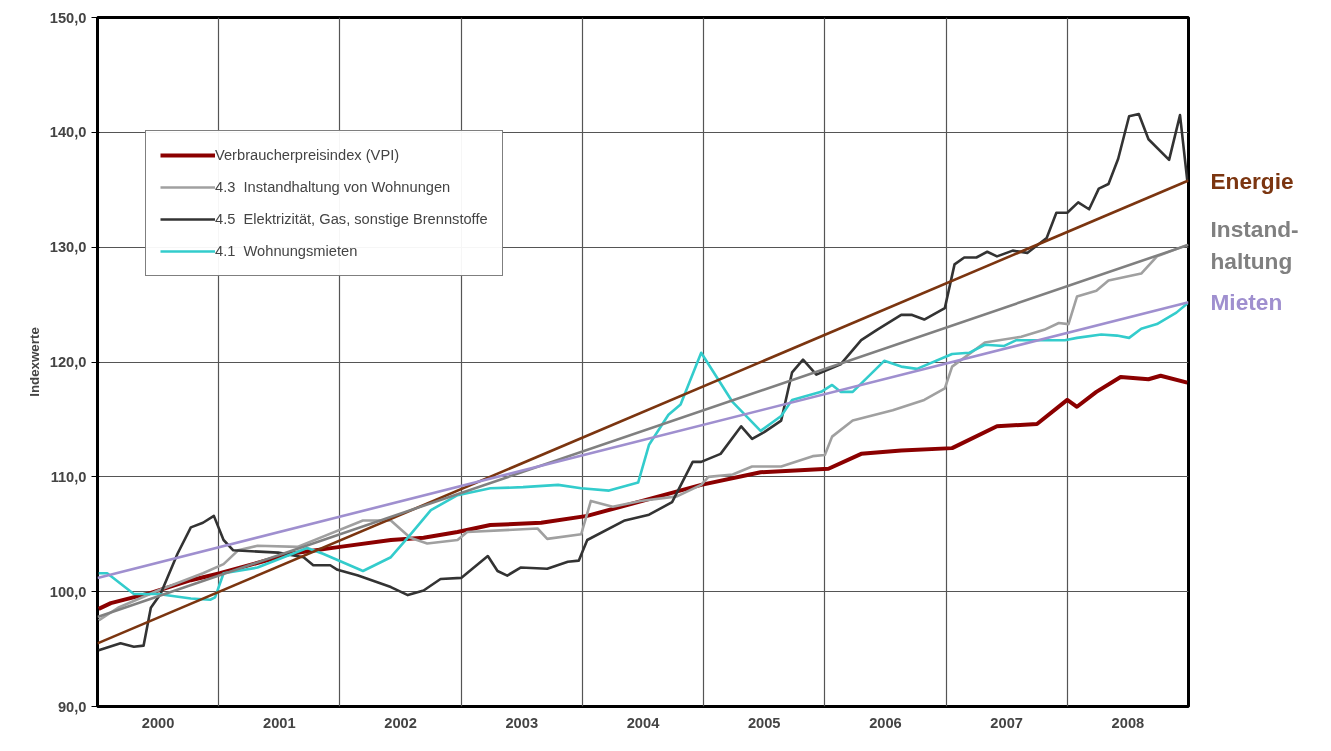 The height and width of the screenshot is (751, 1331). I want to click on y-tick-label: 110,0, so click(68, 476).